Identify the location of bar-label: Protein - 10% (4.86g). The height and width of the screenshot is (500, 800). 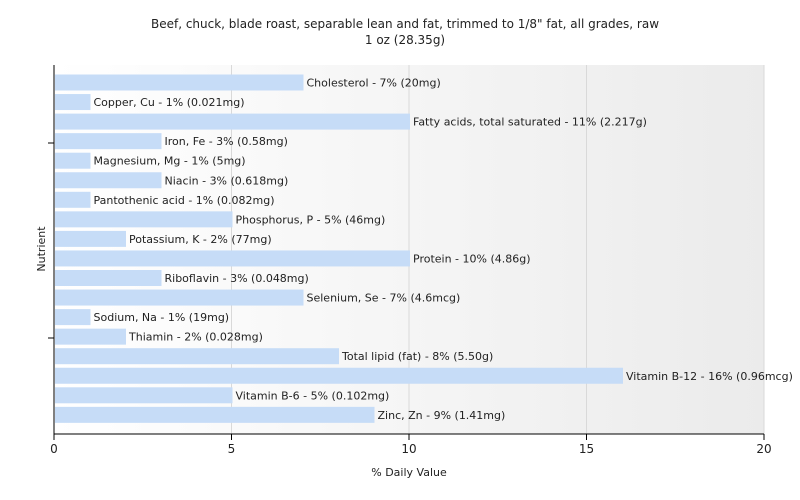
(472, 258).